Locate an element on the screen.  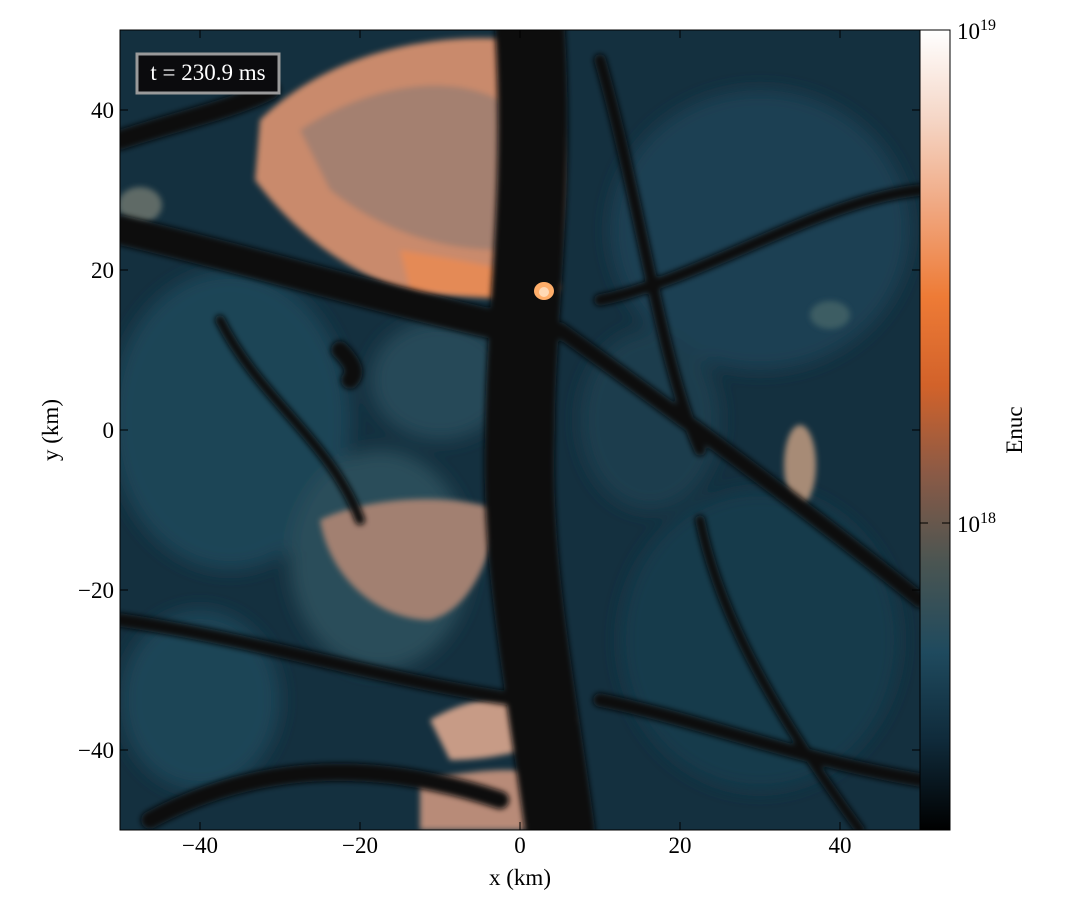
y-tick-label: 0 is located at coordinates (109, 430).